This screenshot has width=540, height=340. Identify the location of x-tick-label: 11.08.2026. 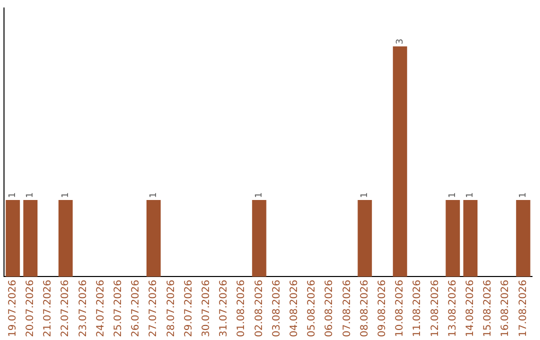
(418, 309).